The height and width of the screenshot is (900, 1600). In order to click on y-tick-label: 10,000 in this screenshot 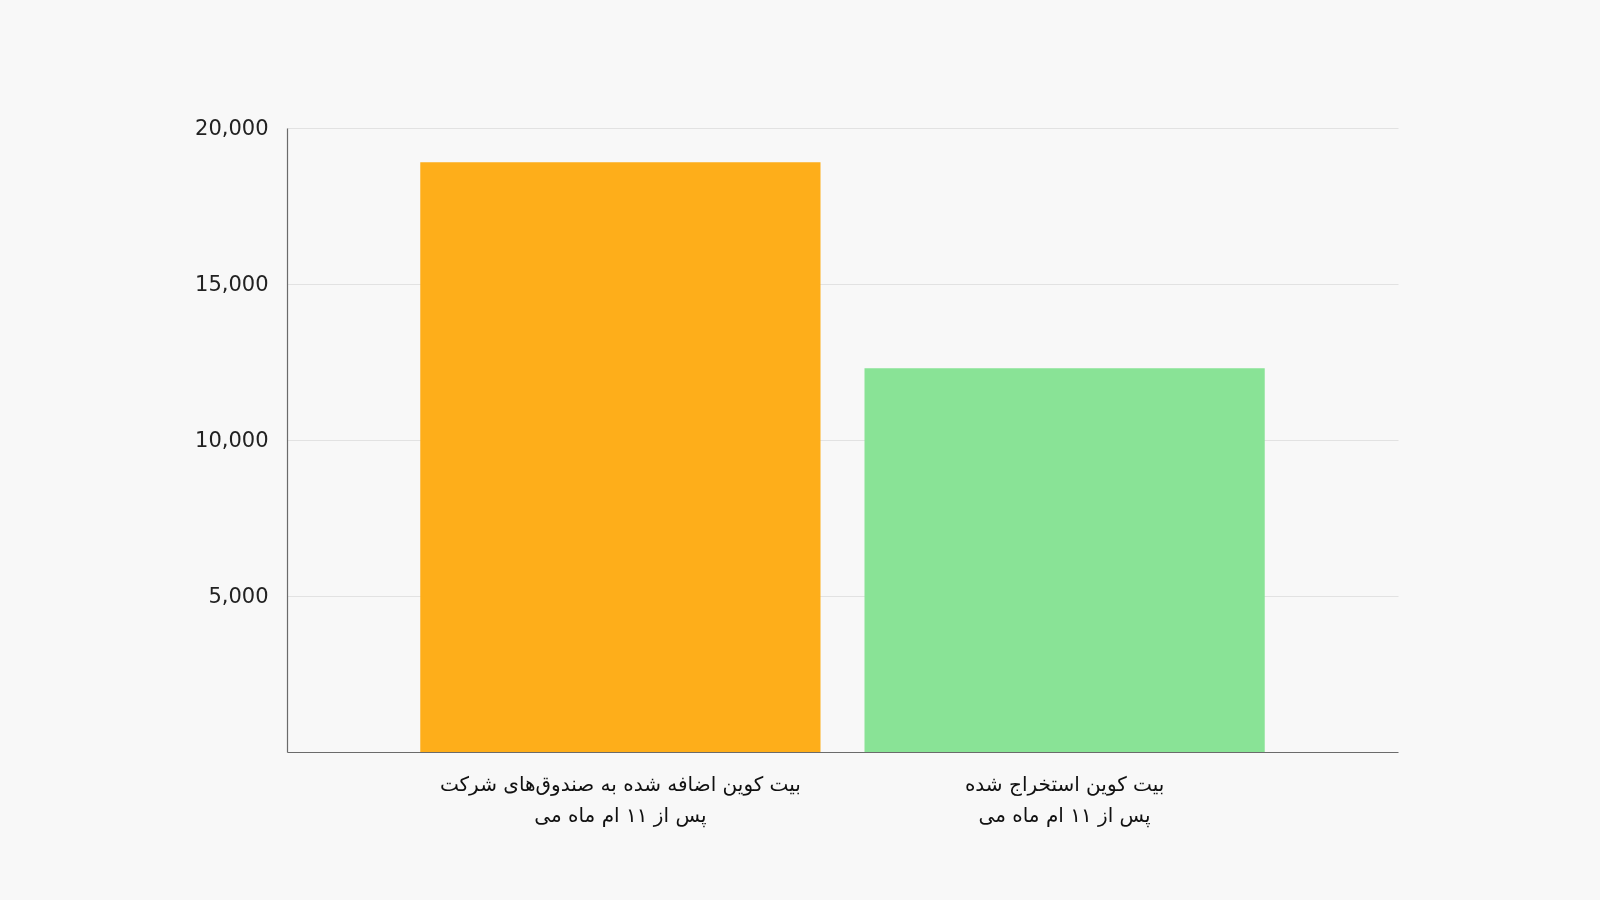, I will do `click(232, 439)`.